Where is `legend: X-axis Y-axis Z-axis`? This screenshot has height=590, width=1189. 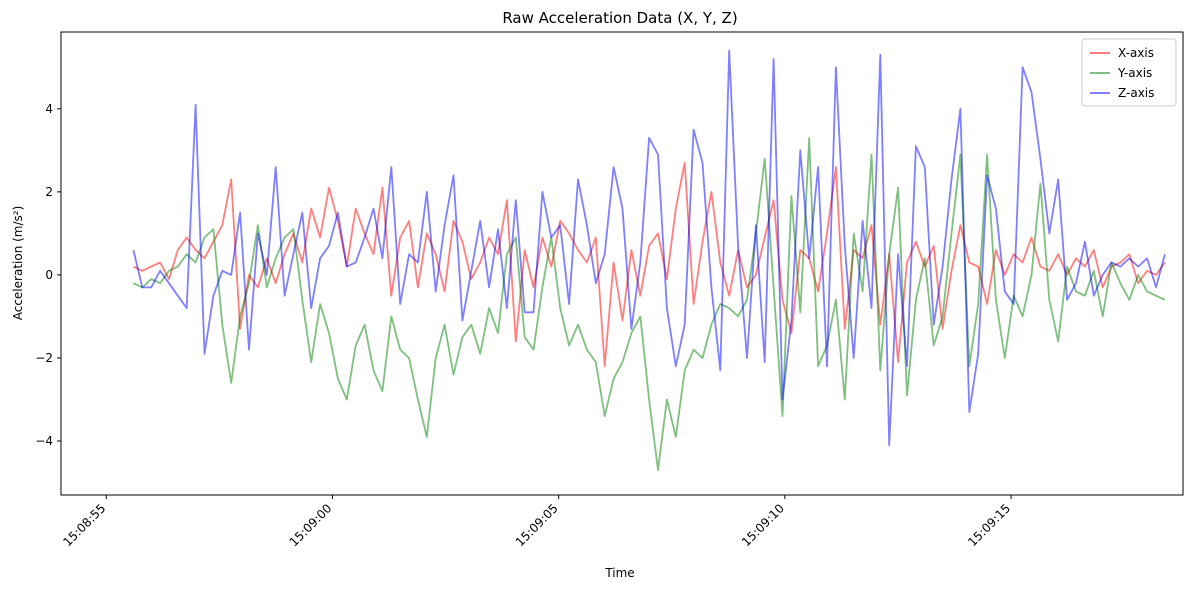 legend: X-axis Y-axis Z-axis is located at coordinates (1129, 72).